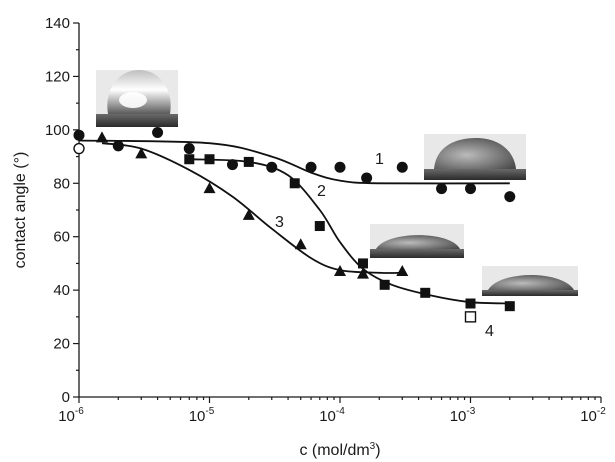  What do you see at coordinates (321, 191) in the screenshot?
I see `curve-label-2: 2` at bounding box center [321, 191].